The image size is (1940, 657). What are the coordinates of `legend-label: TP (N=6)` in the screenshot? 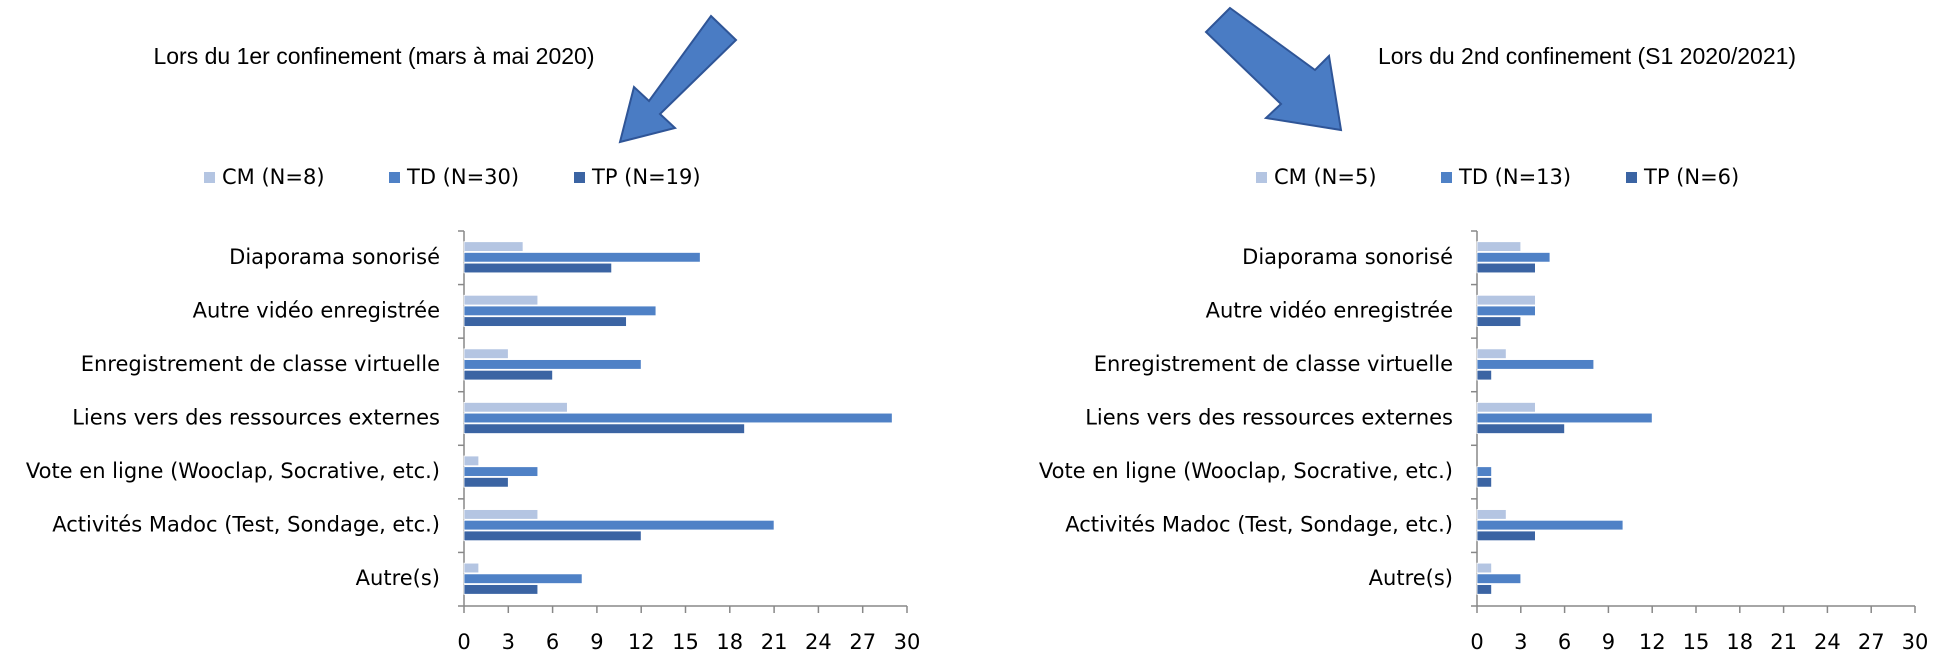 It's located at (1691, 177).